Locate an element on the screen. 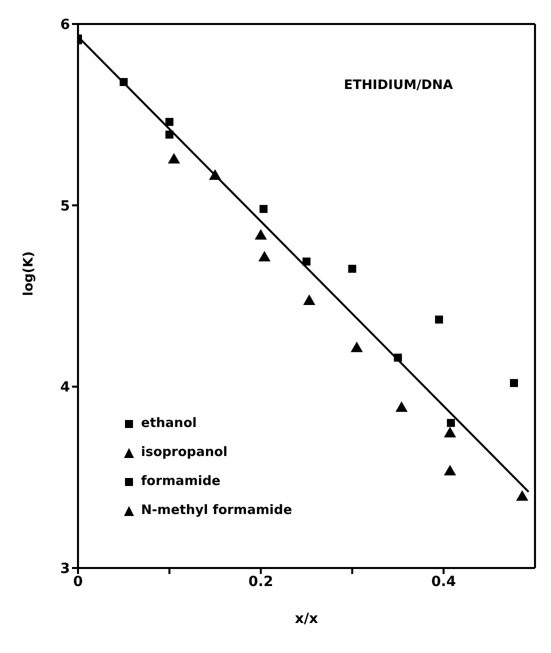 Image resolution: width=551 pixels, height=653 pixels. x-tick-label: 0.4 is located at coordinates (443, 582).